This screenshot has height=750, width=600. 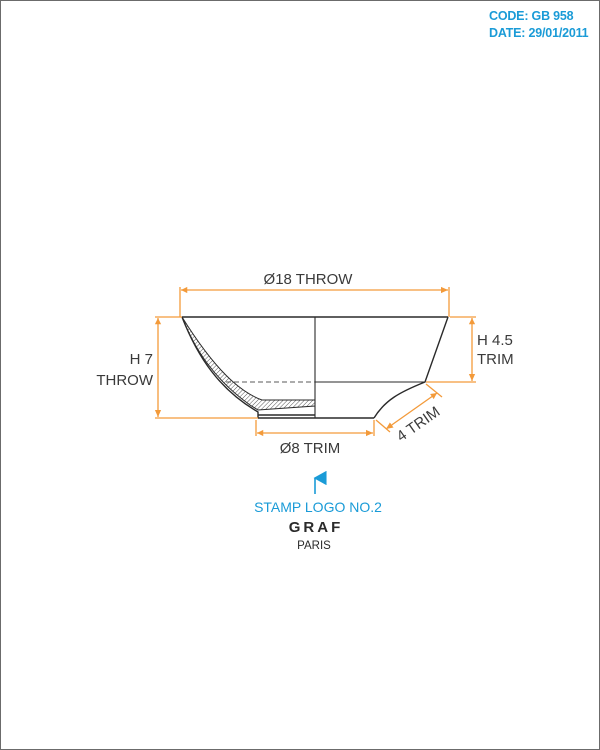 What do you see at coordinates (220, 367) in the screenshot?
I see `outer-left-curve` at bounding box center [220, 367].